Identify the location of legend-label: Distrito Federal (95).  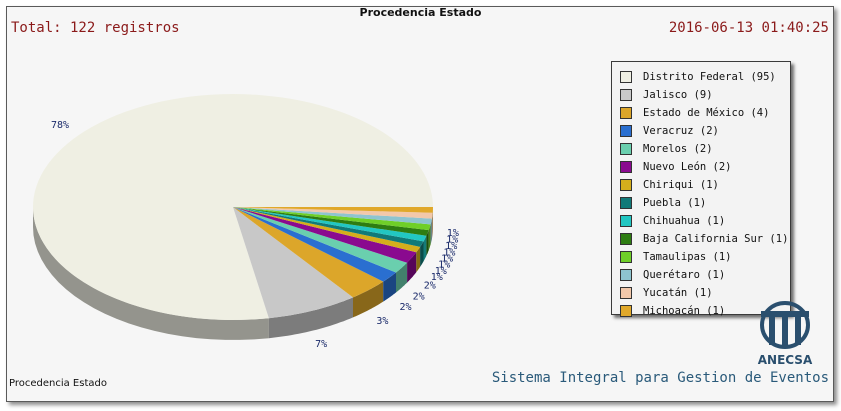
(709, 77).